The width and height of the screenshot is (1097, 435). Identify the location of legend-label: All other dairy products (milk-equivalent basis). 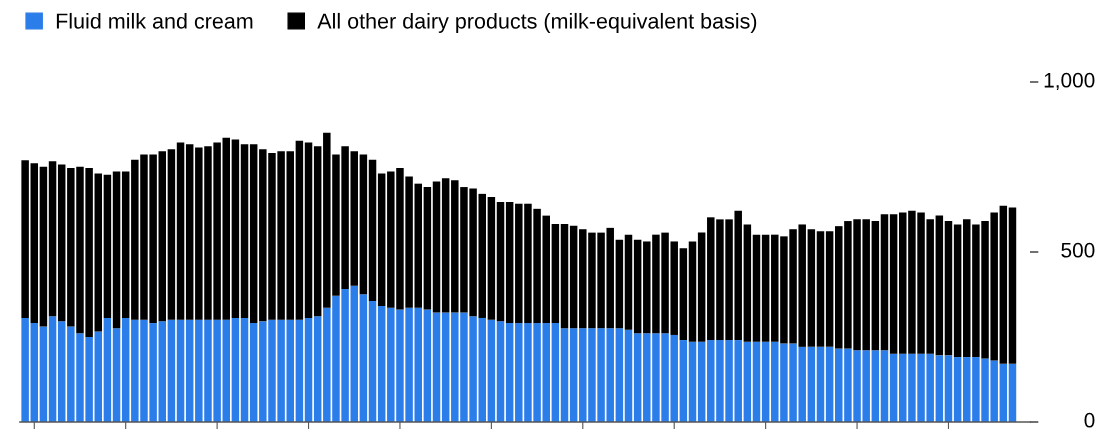
(537, 22).